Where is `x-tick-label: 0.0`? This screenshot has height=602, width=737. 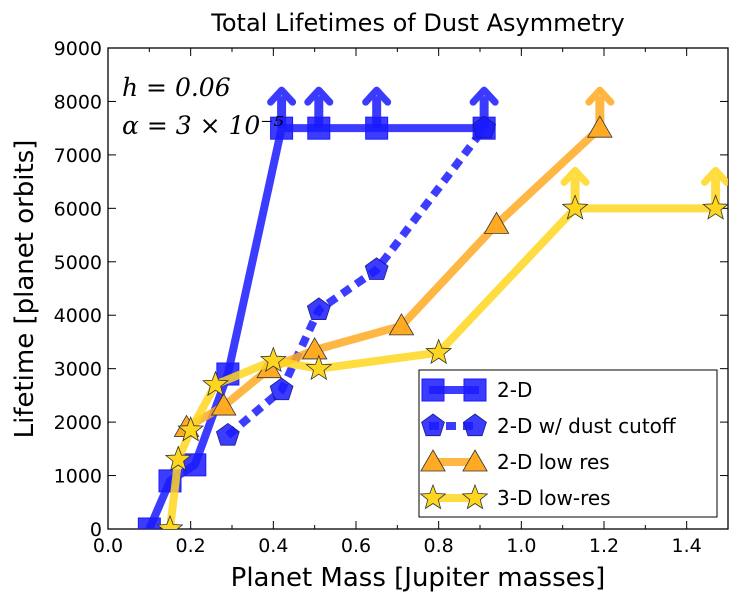
x-tick-label: 0.0 is located at coordinates (108, 546).